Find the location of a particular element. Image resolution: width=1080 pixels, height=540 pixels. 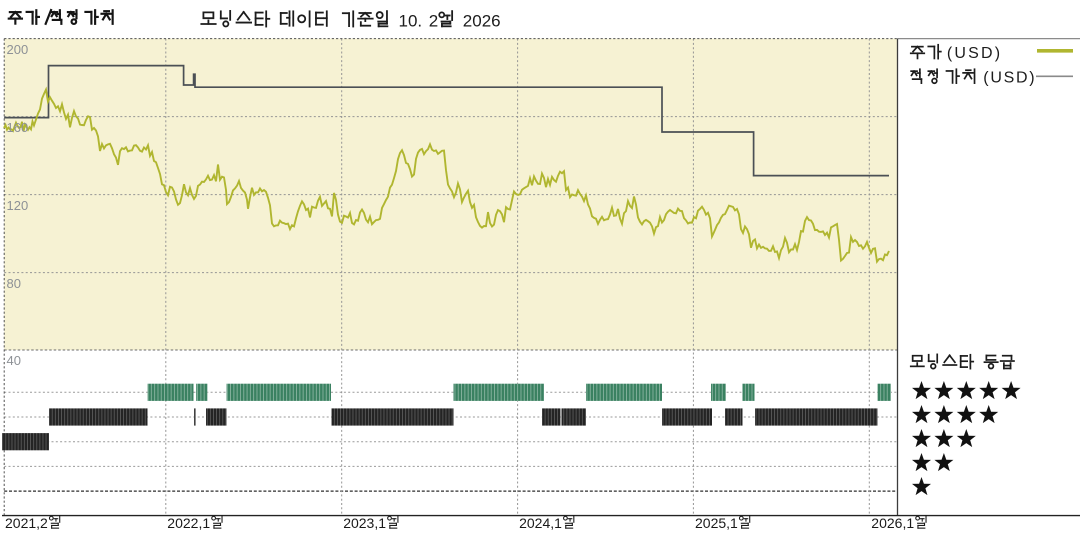

svg-text: 2 is located at coordinates (433, 21).